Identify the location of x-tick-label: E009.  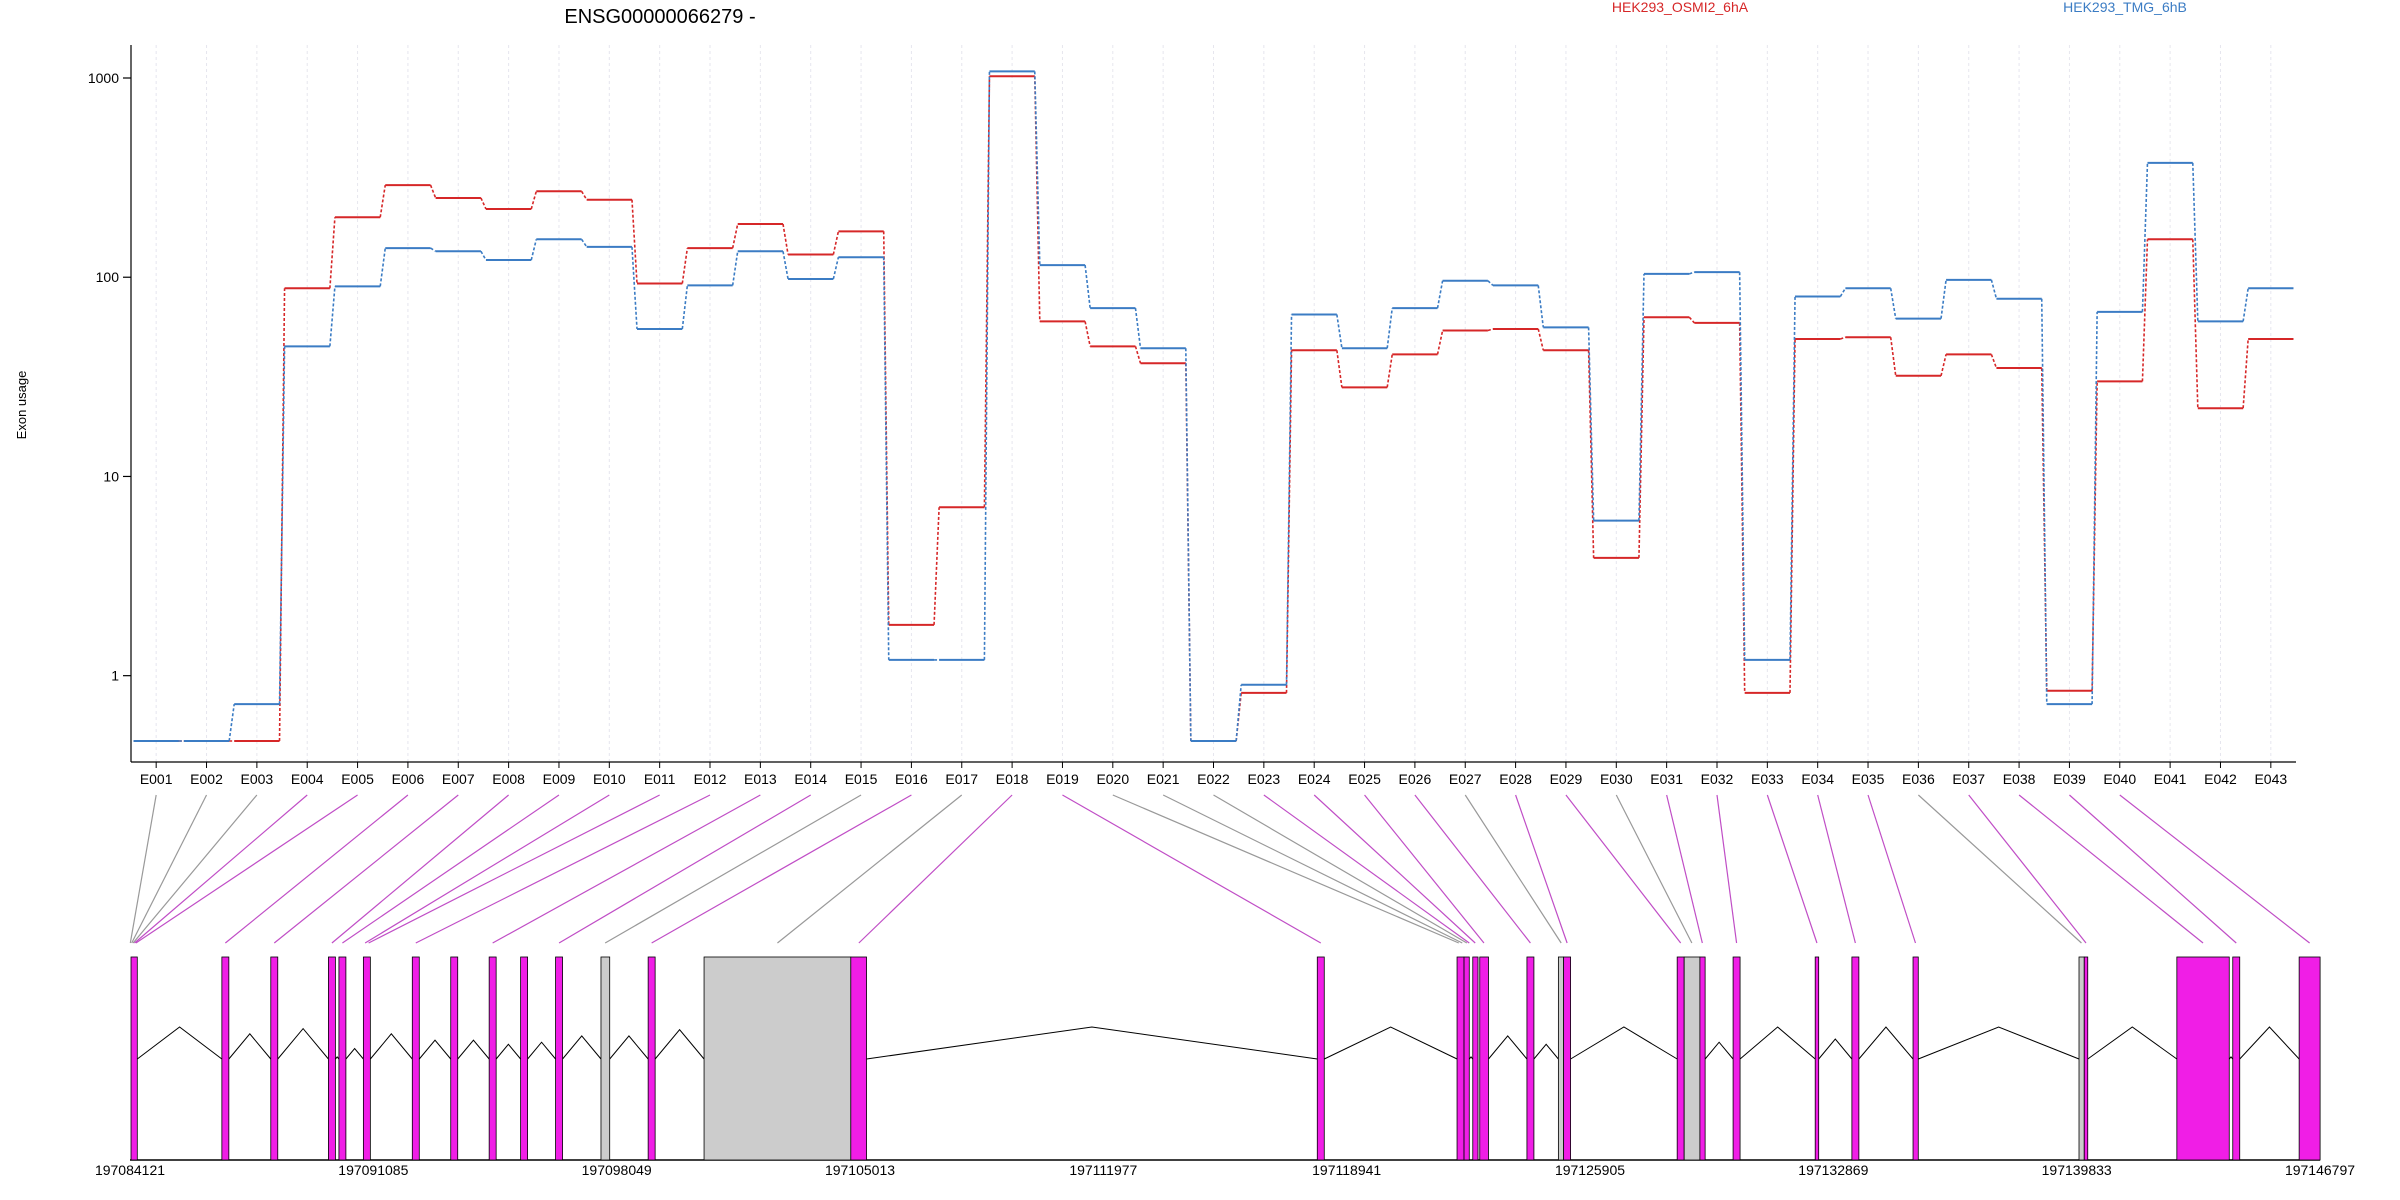
(559, 779).